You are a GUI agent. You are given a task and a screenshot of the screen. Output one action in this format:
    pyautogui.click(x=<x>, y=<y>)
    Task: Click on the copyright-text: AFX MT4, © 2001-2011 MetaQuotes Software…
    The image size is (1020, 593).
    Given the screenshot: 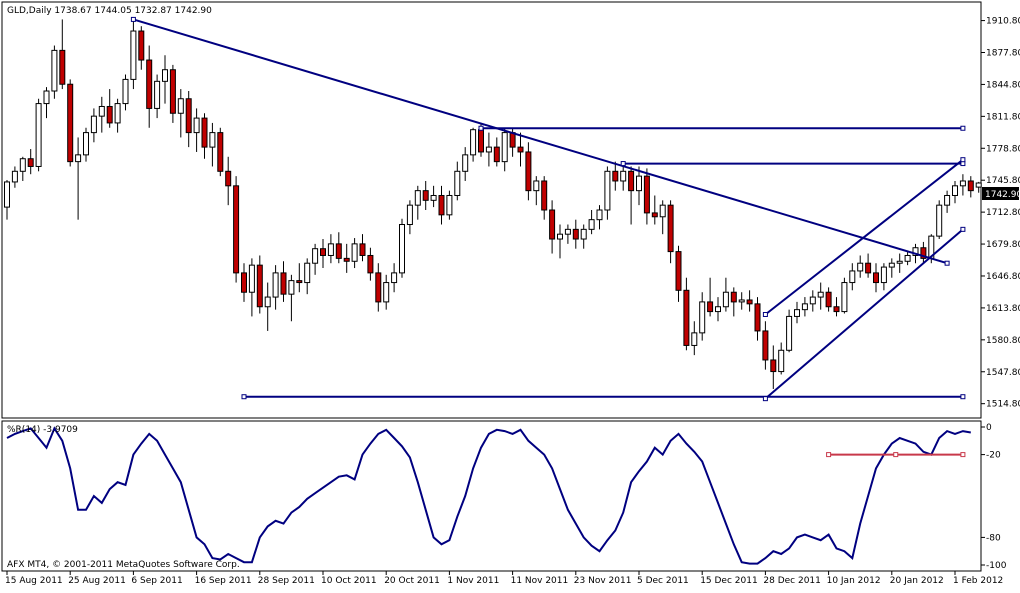 What is the action you would take?
    pyautogui.click(x=123, y=565)
    